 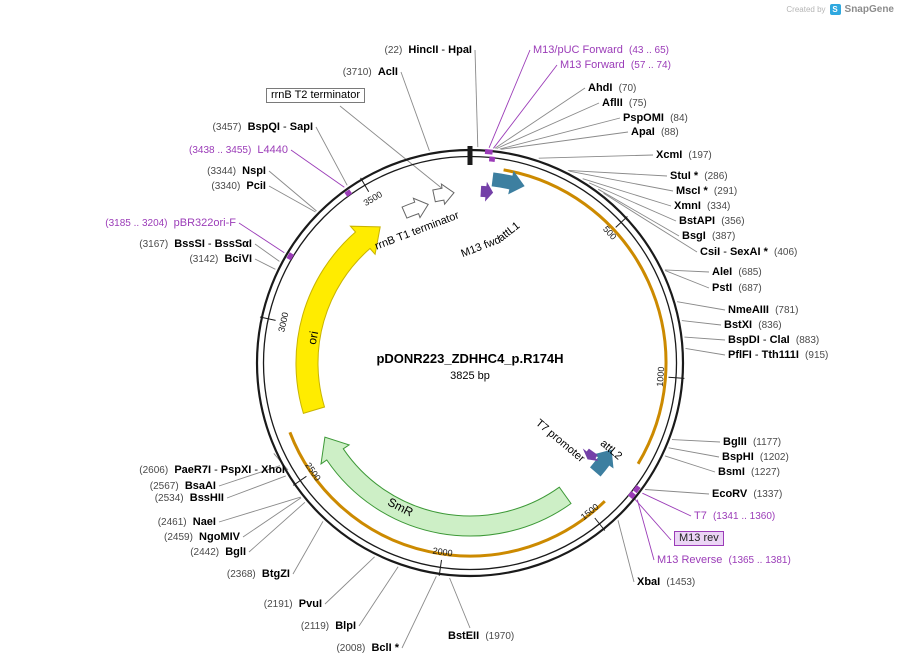 What do you see at coordinates (259, 509) in the screenshot?
I see `leader-line-naei` at bounding box center [259, 509].